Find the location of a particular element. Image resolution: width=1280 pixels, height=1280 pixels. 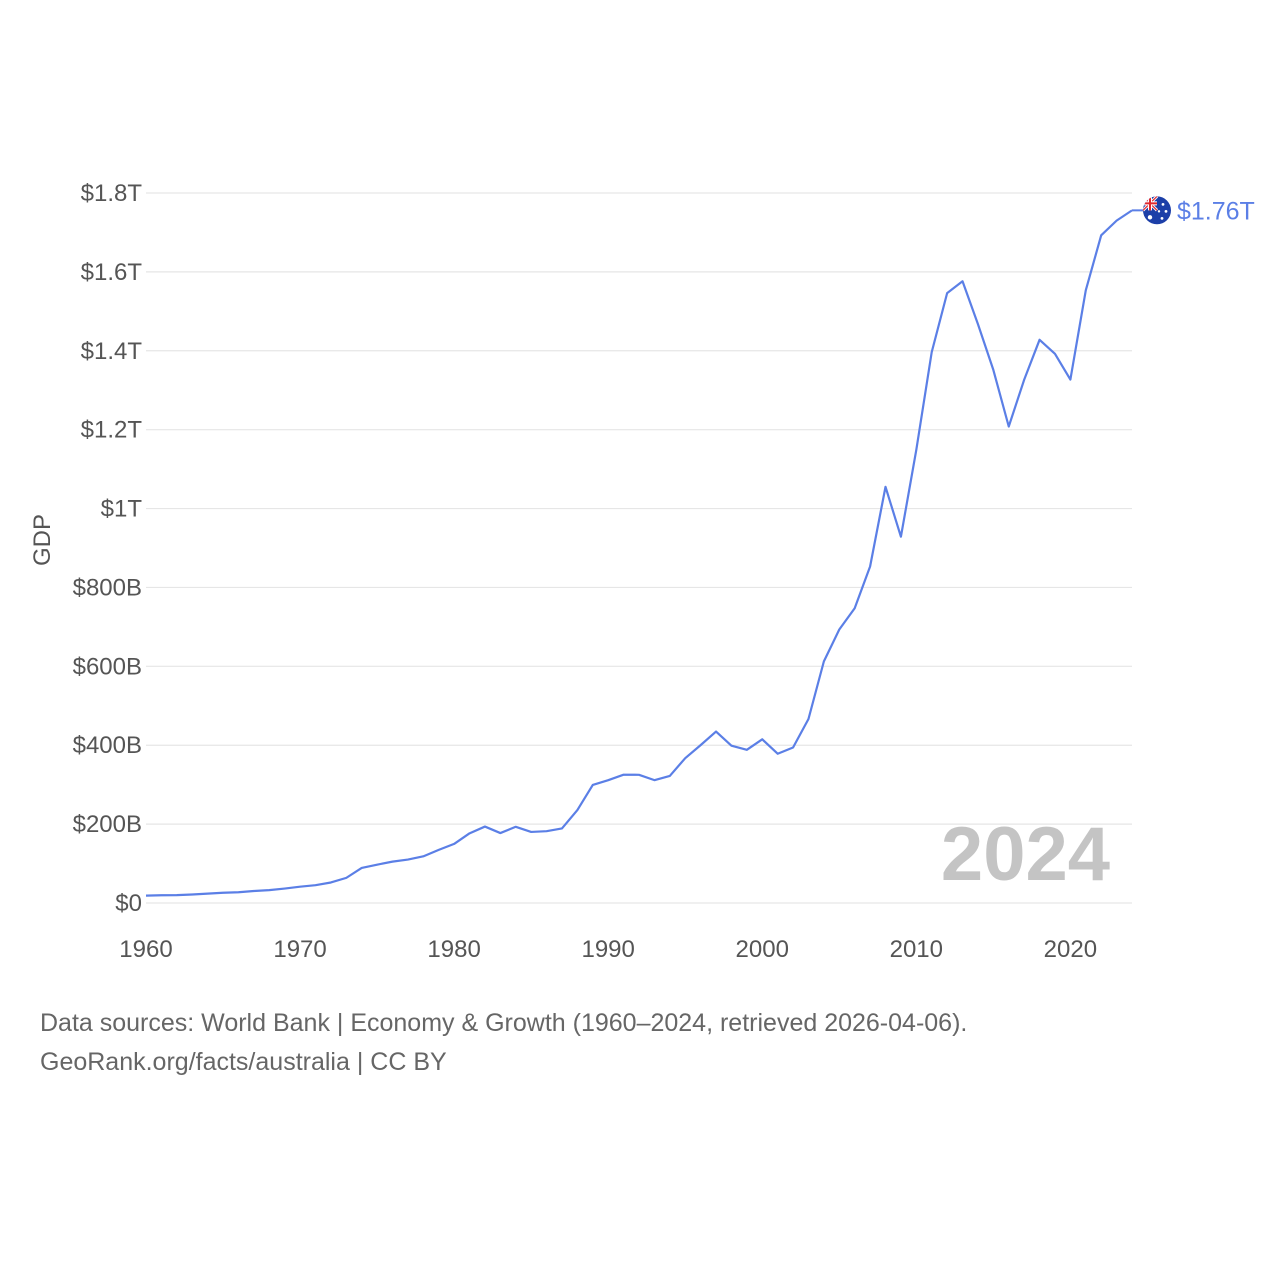

series-end-marker: $1.76T is located at coordinates (1193, 210).